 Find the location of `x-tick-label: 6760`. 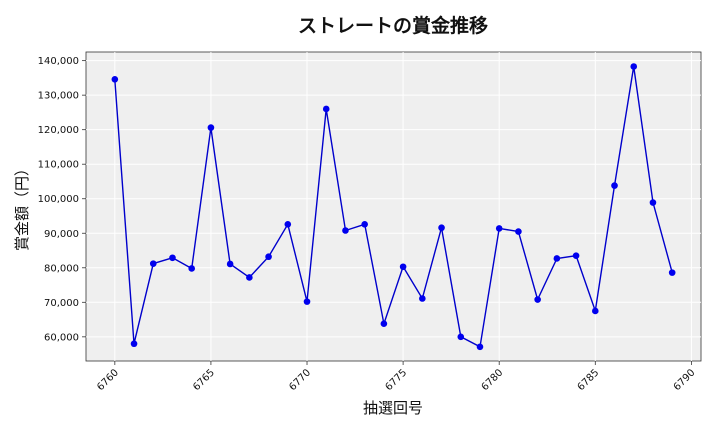

x-tick-label: 6760 is located at coordinates (108, 380).